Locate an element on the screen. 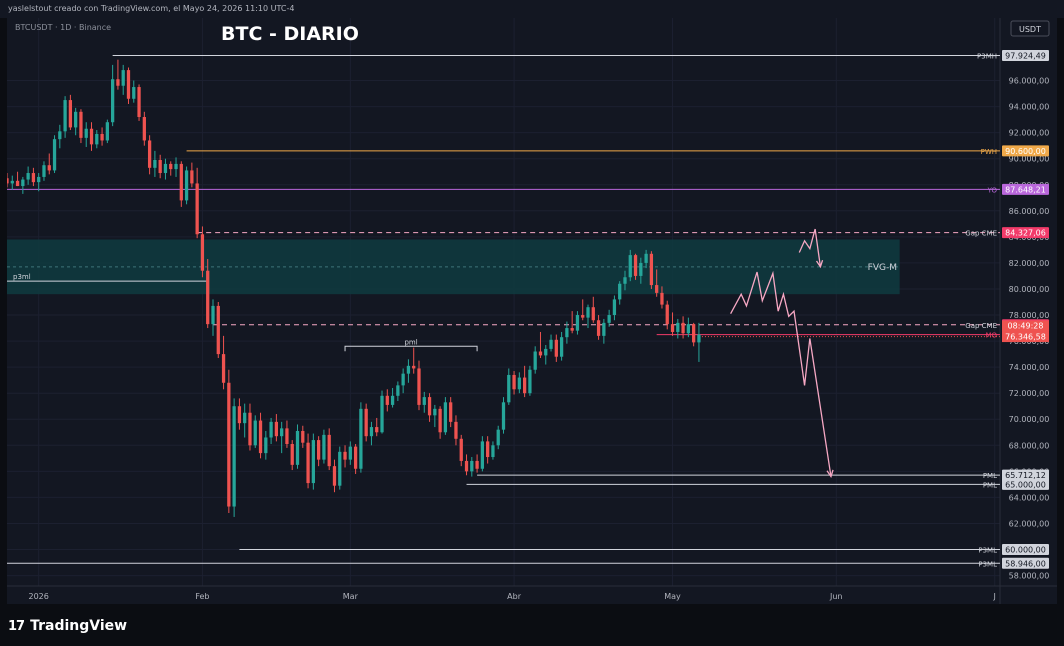 The height and width of the screenshot is (646, 1064). countdown-tag is located at coordinates (1025, 326).